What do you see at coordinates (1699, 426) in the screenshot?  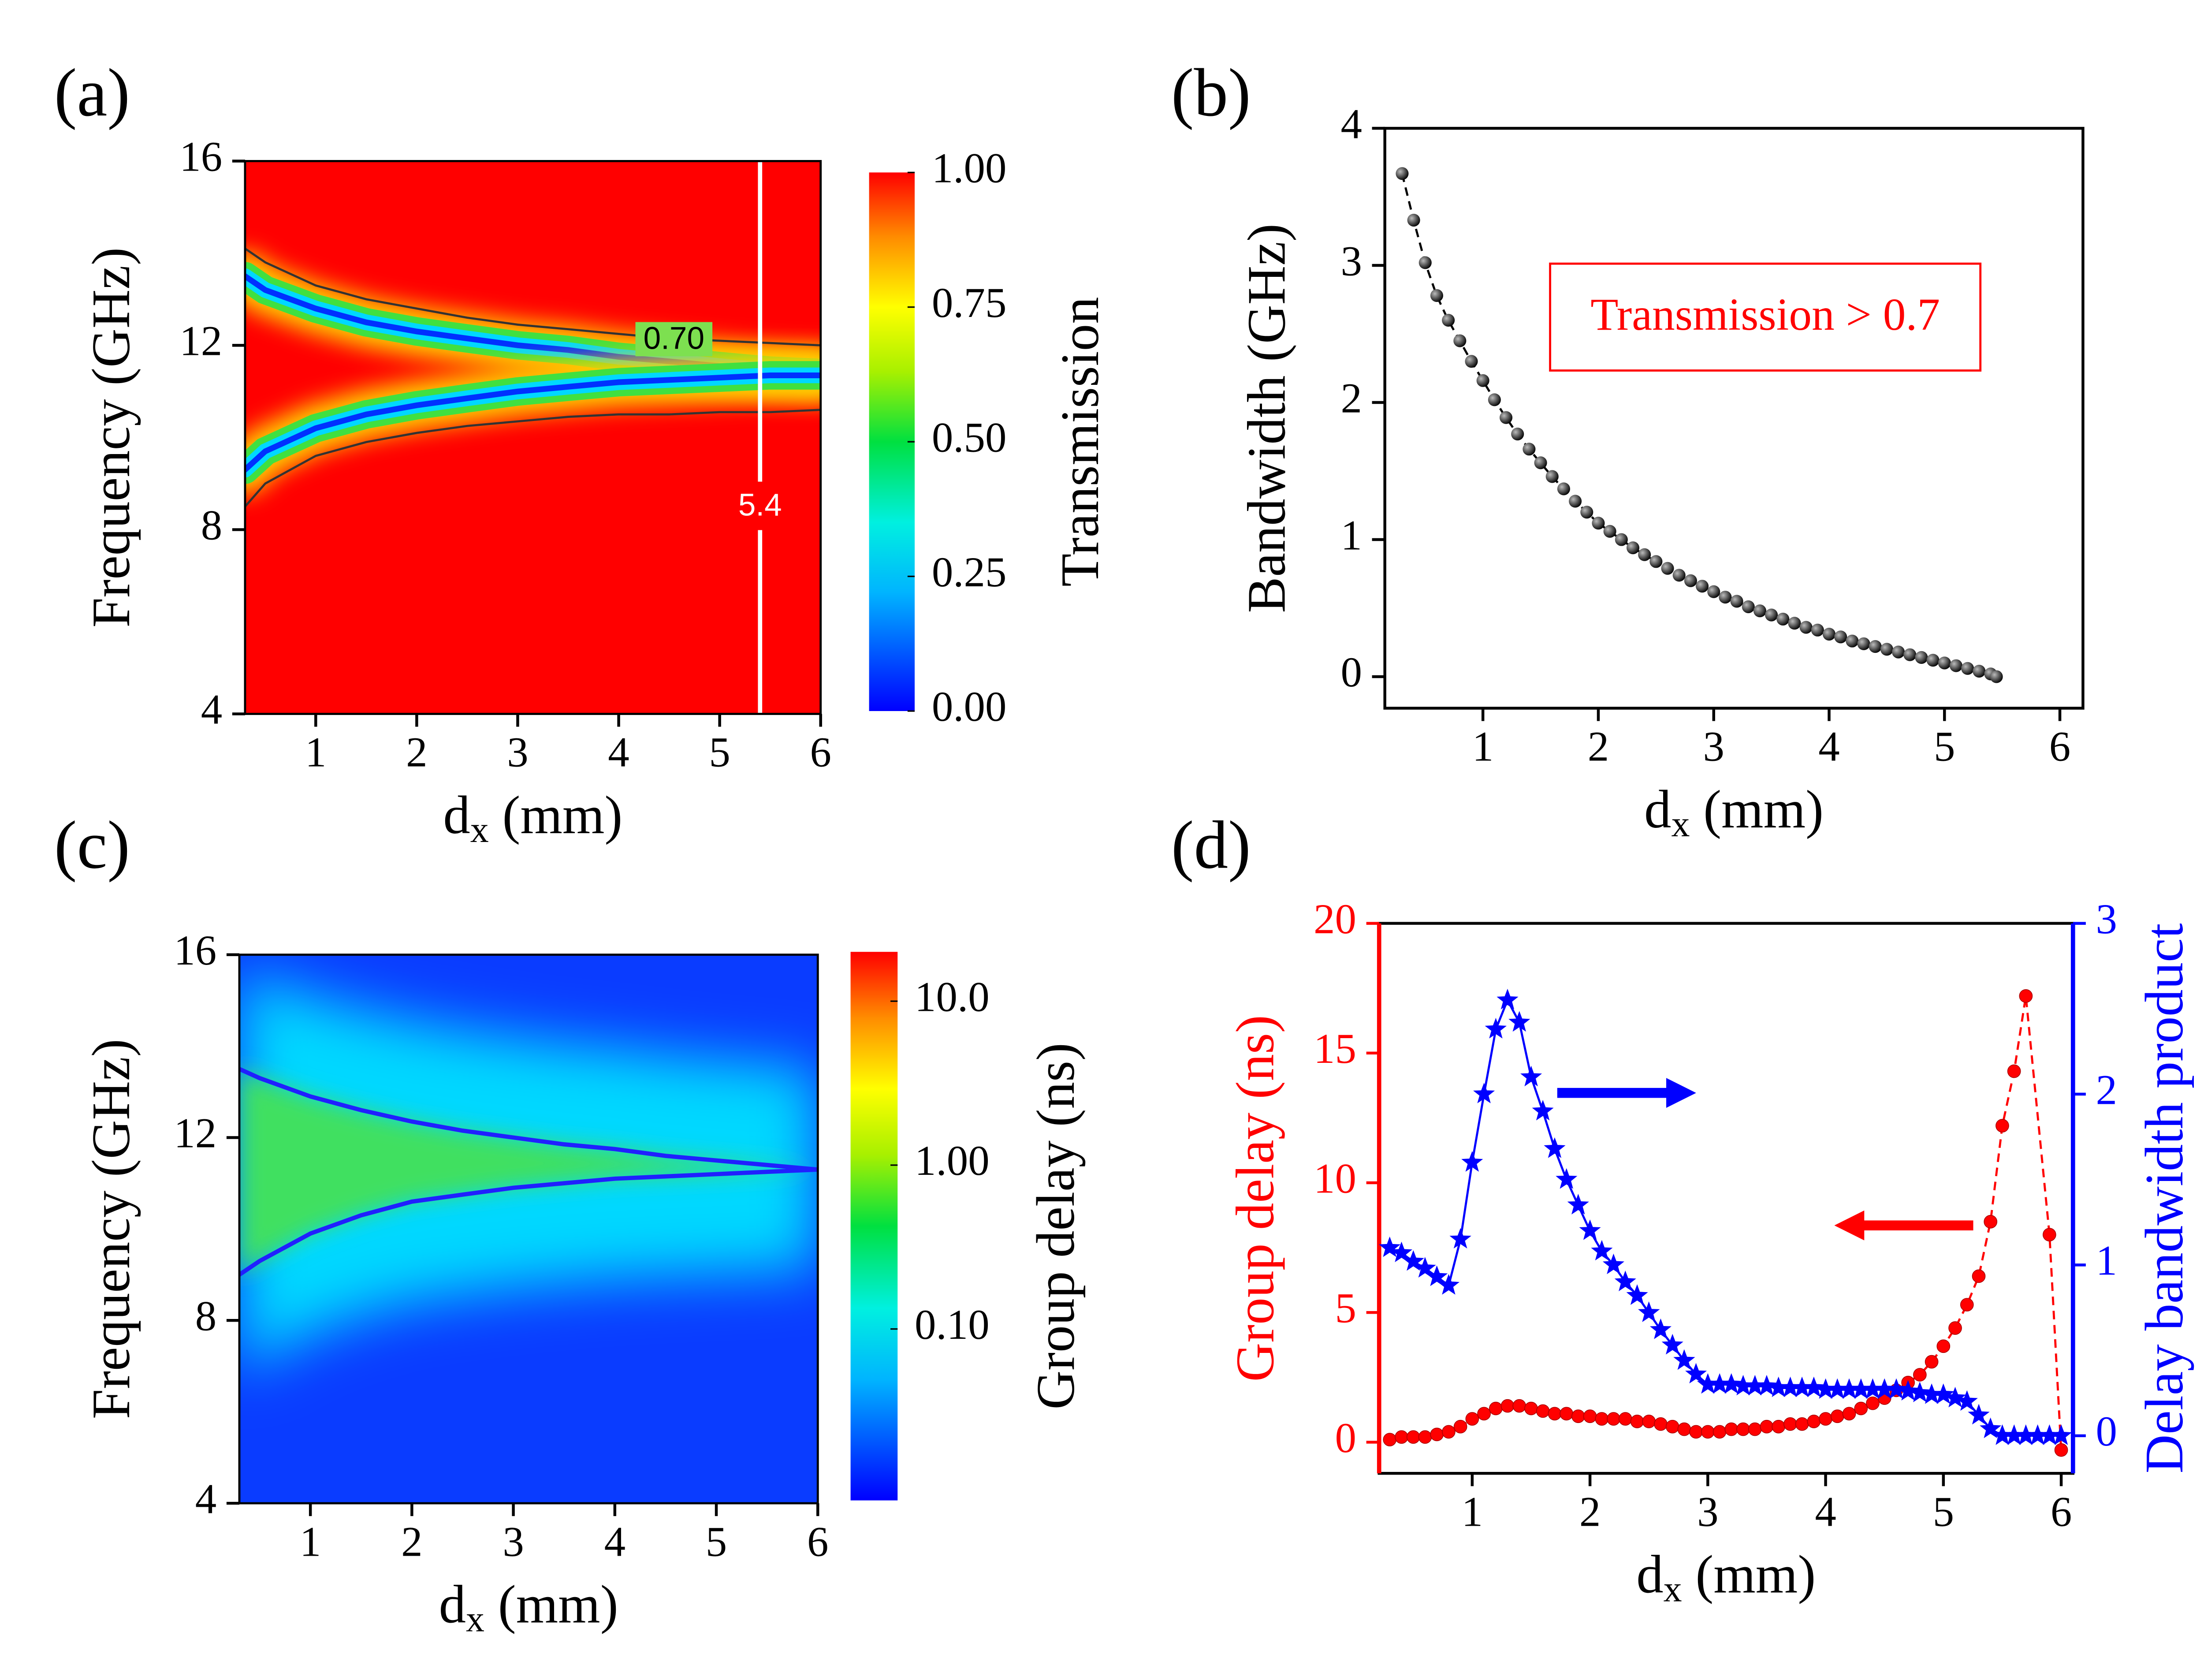 I see `series-line` at bounding box center [1699, 426].